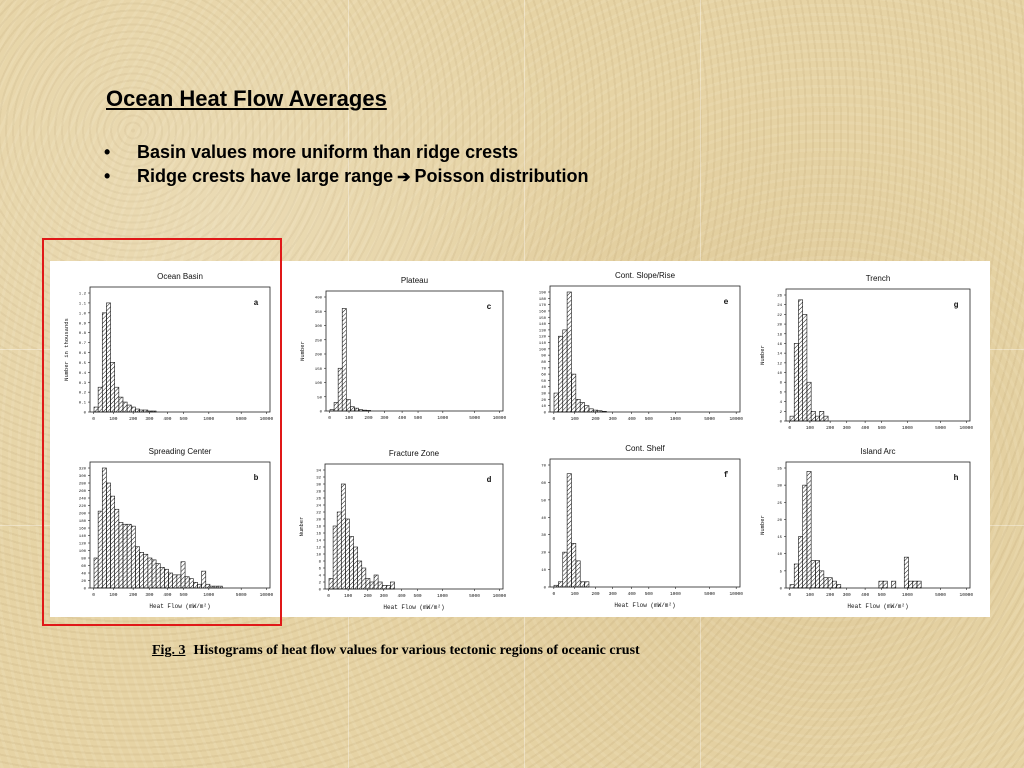 The height and width of the screenshot is (768, 1024). What do you see at coordinates (956, 305) in the screenshot?
I see `panel-letter: g` at bounding box center [956, 305].